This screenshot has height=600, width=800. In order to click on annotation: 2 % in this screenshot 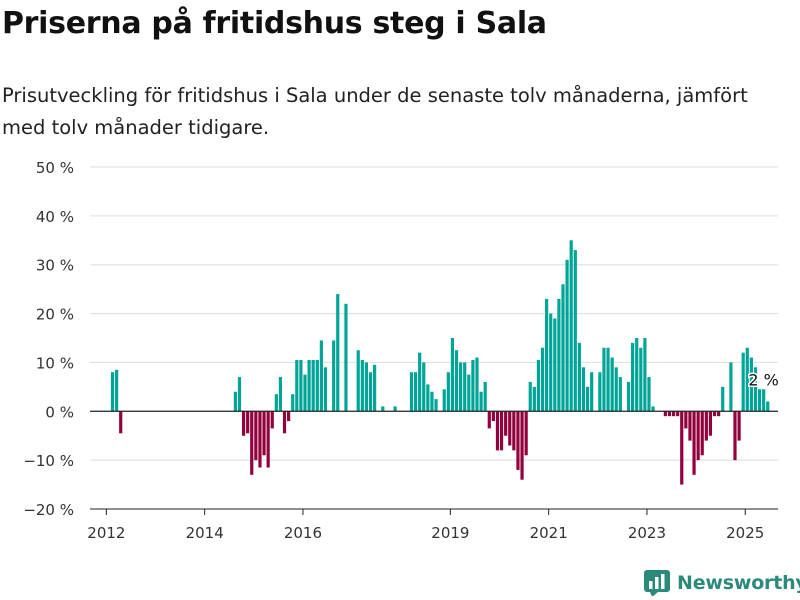, I will do `click(763, 380)`.